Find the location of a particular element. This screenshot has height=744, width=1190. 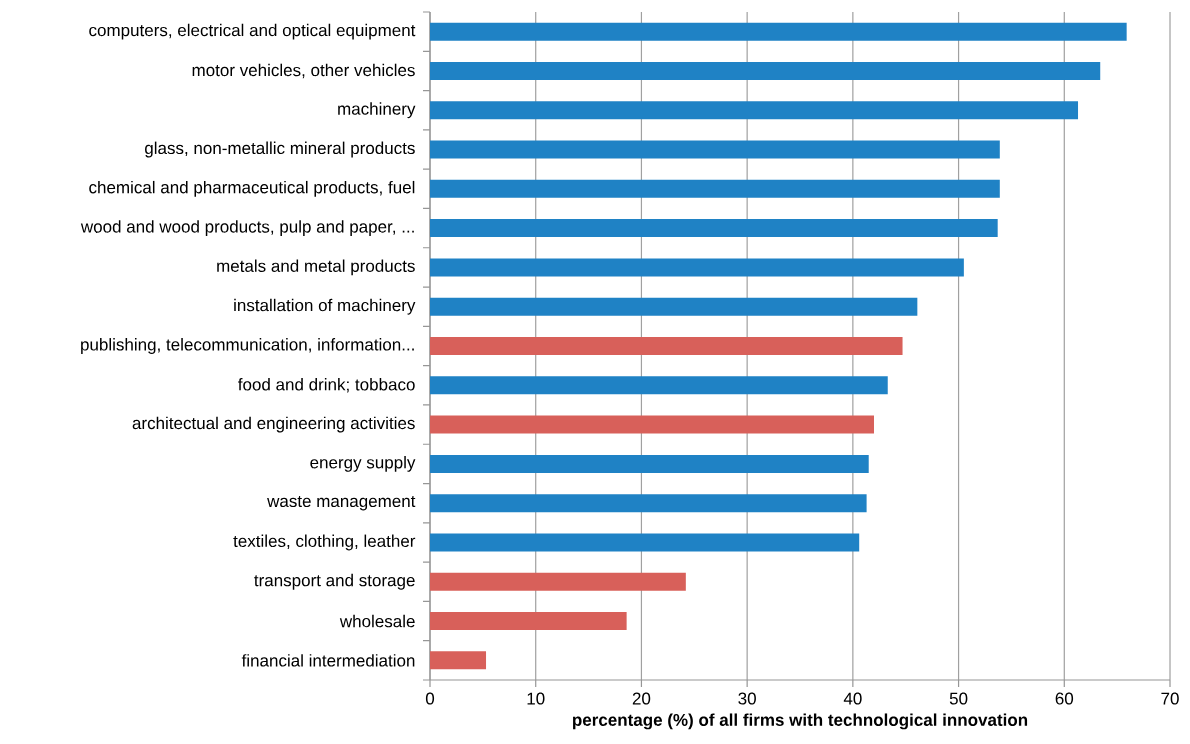

x-axis-title: percentage (%) of all firms with technological innovation is located at coordinates (800, 721).